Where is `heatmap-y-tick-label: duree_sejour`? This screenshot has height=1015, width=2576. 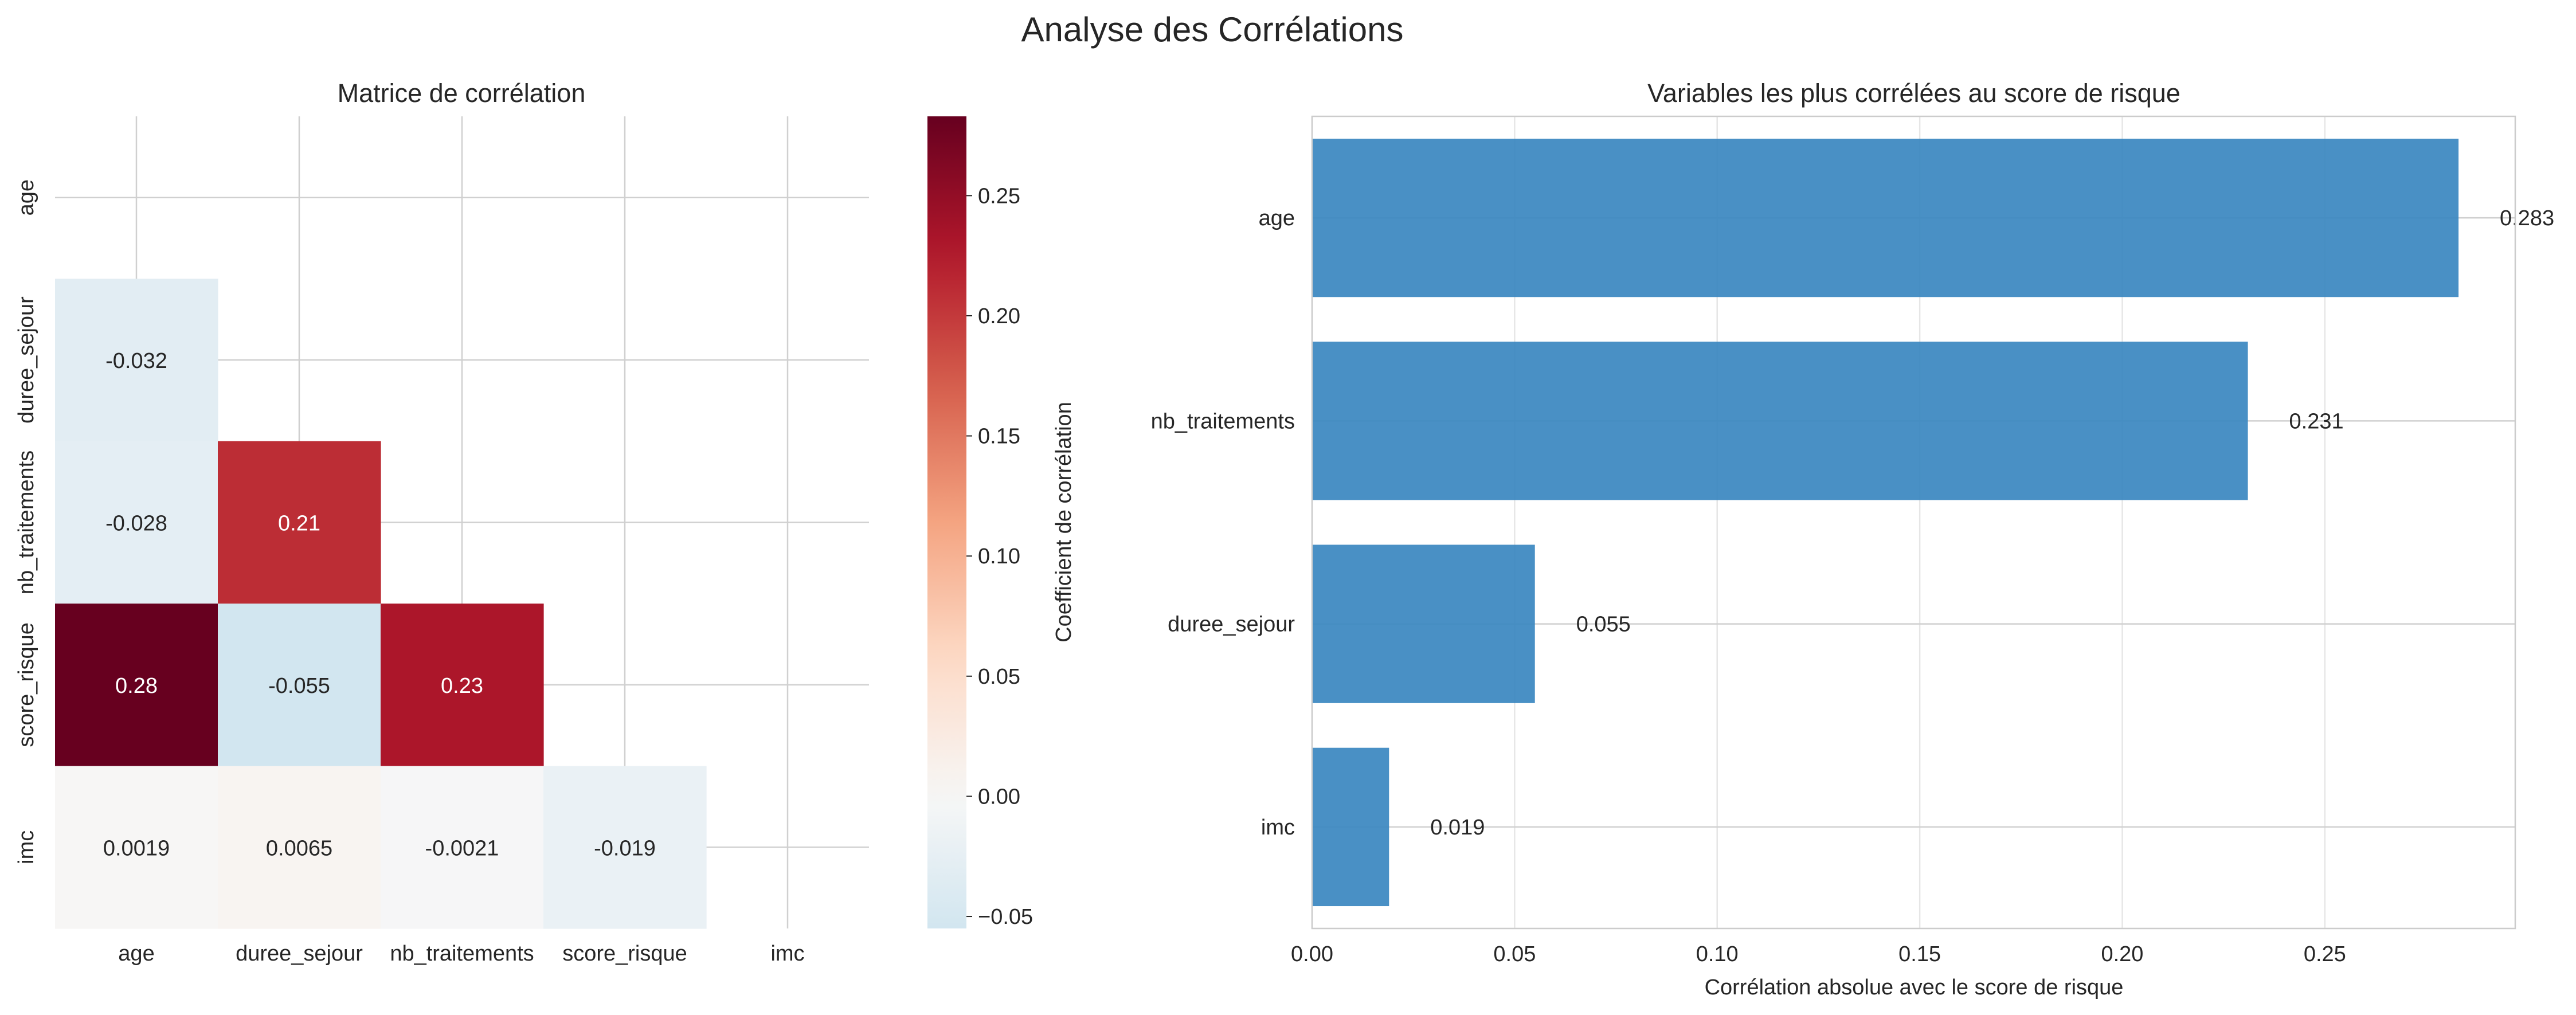 heatmap-y-tick-label: duree_sejour is located at coordinates (26, 360).